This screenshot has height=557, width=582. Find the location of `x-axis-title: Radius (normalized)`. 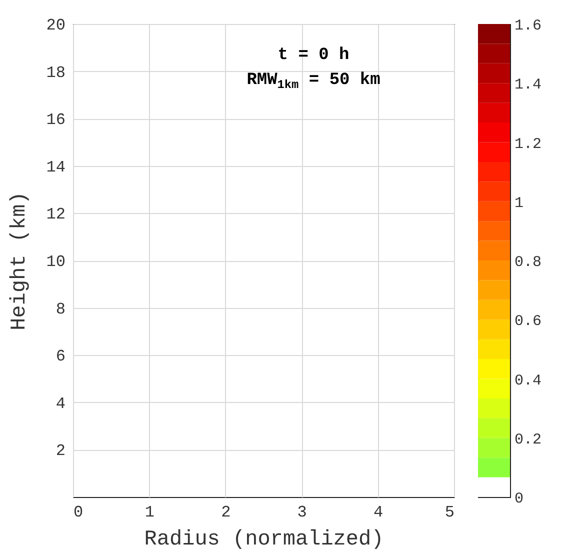

x-axis-title: Radius (normalized) is located at coordinates (264, 540).